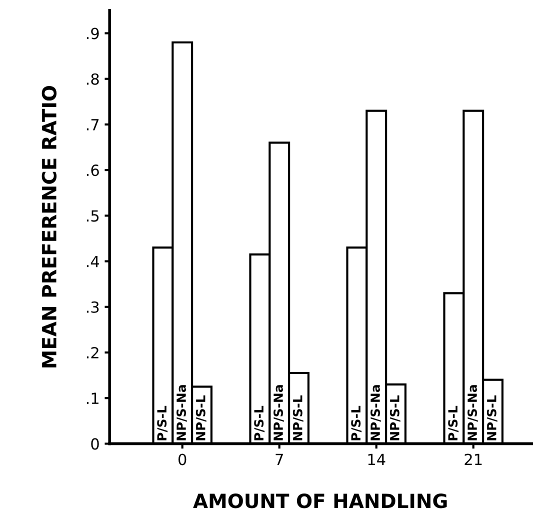 This screenshot has height=522, width=548. What do you see at coordinates (162, 423) in the screenshot?
I see `series-label: P/S-L` at bounding box center [162, 423].